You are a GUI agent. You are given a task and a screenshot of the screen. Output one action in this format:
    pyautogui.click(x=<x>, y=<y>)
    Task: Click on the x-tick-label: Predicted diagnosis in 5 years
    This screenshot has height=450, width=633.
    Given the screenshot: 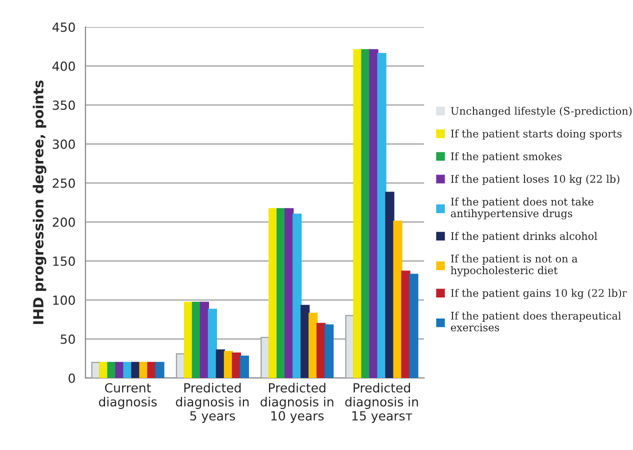 What is the action you would take?
    pyautogui.click(x=212, y=402)
    